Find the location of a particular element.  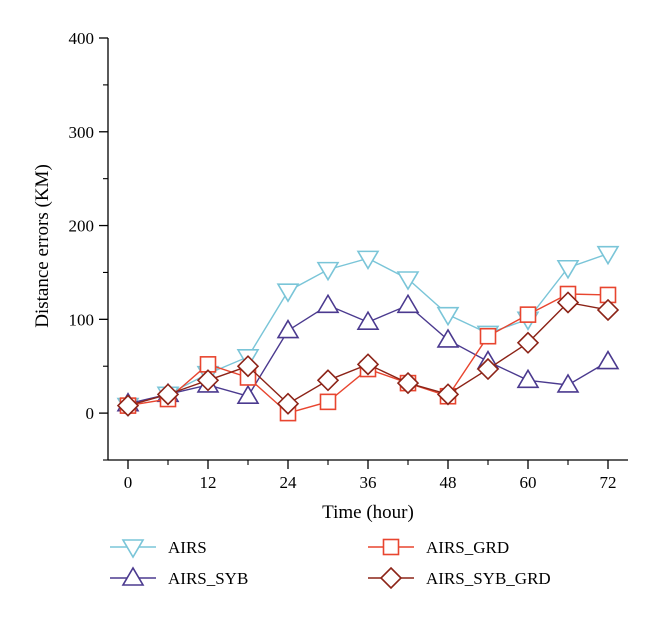

x-tick-label: 12 is located at coordinates (208, 482).